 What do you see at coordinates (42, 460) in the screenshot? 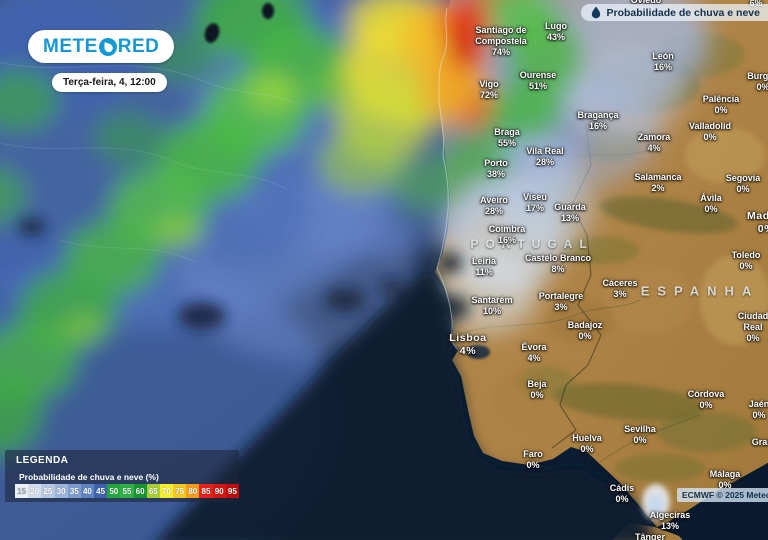
I see `legend-title: LEGENDA` at bounding box center [42, 460].